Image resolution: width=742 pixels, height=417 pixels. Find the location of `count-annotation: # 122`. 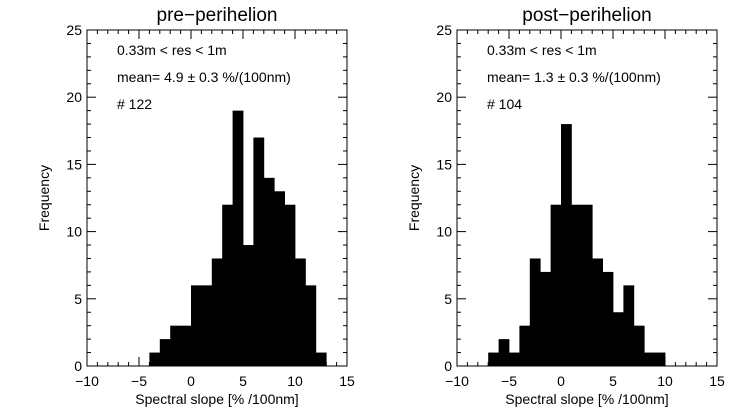

count-annotation: # 122 is located at coordinates (134, 104).